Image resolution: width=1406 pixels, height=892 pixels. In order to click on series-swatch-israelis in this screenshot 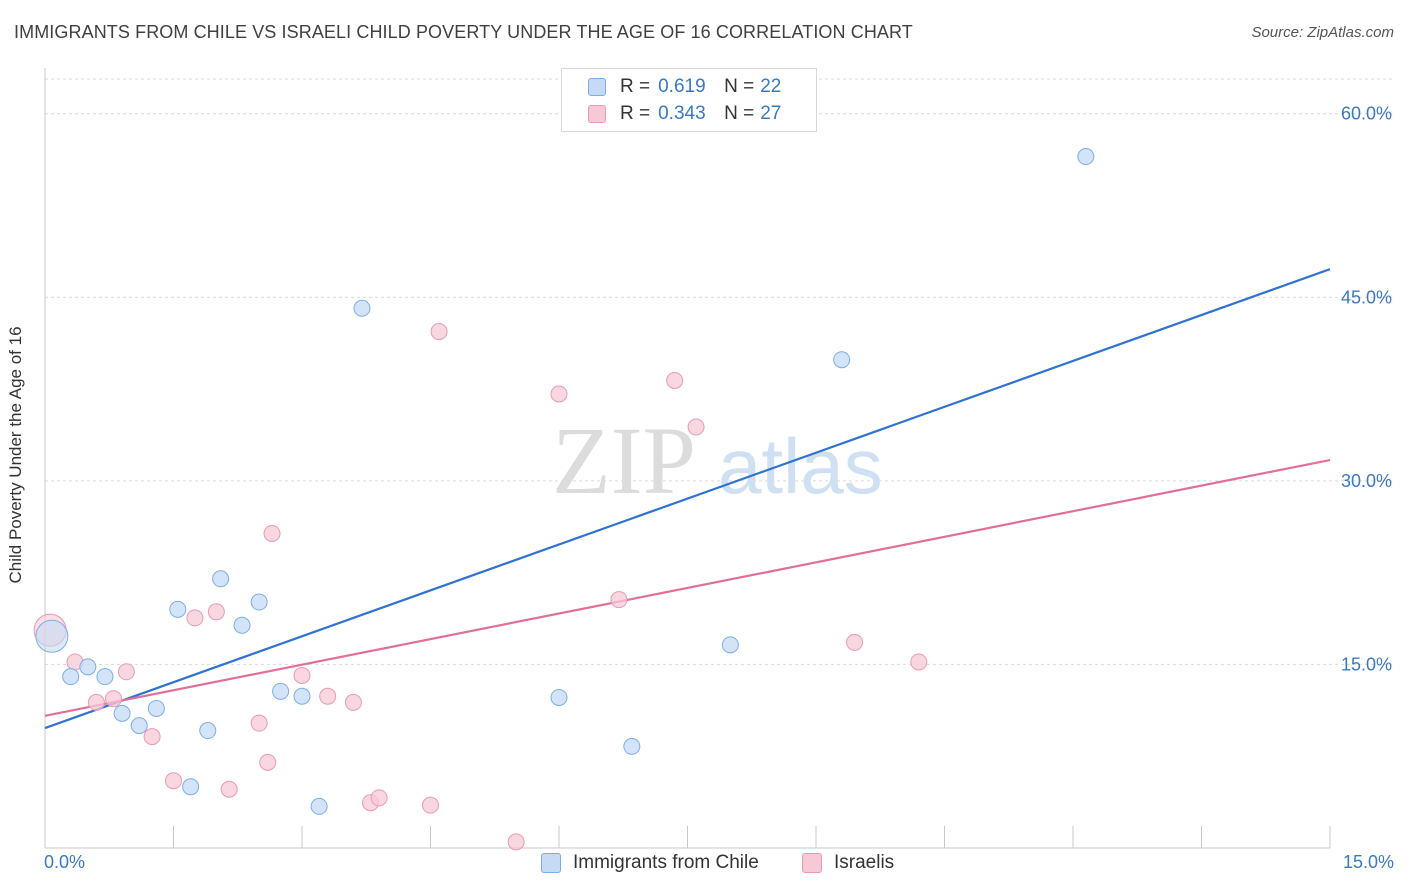, I will do `click(812, 863)`.